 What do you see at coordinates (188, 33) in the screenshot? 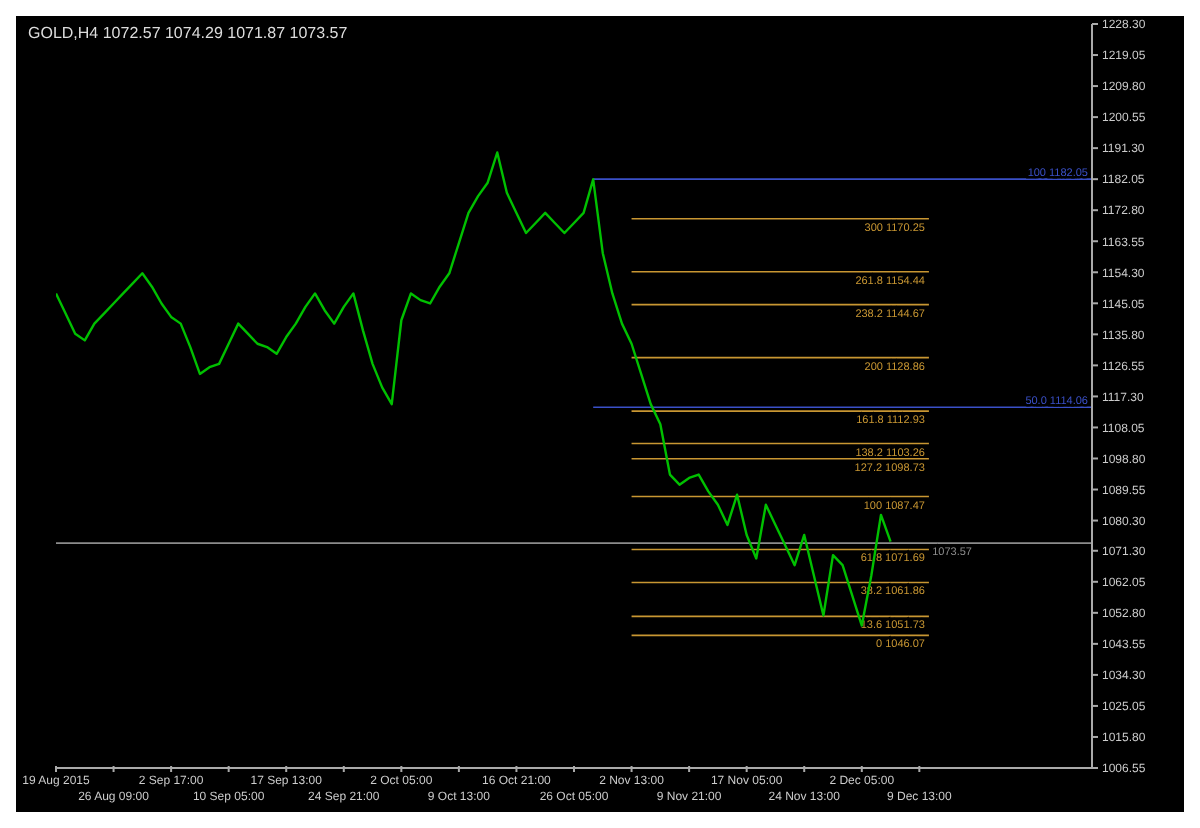
I see `chart-title: GOLD,H4 1072.57 1074.29 1071.87 1073.57` at bounding box center [188, 33].